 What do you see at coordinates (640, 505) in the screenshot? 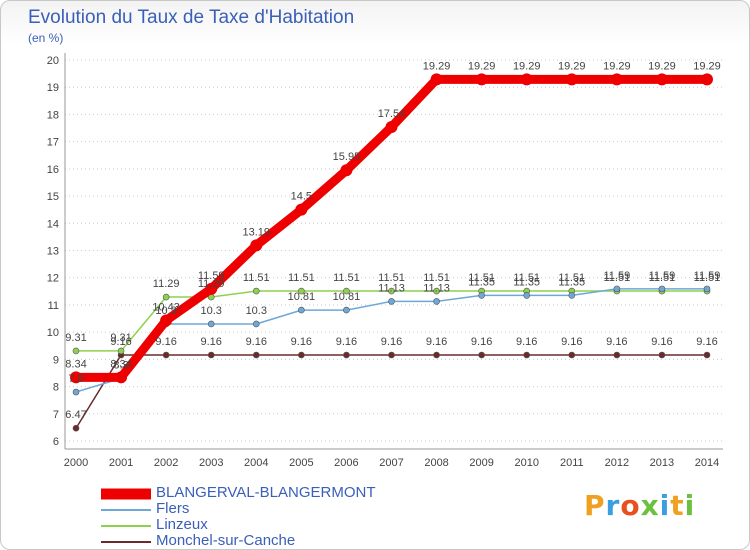
I see `proxiti-logo: Proxiti` at bounding box center [640, 505].